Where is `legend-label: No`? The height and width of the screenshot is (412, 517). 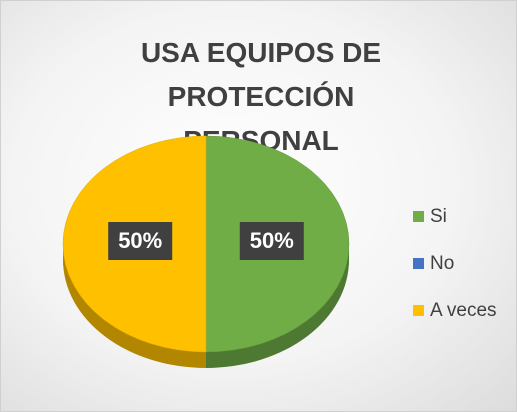 legend-label: No is located at coordinates (442, 263).